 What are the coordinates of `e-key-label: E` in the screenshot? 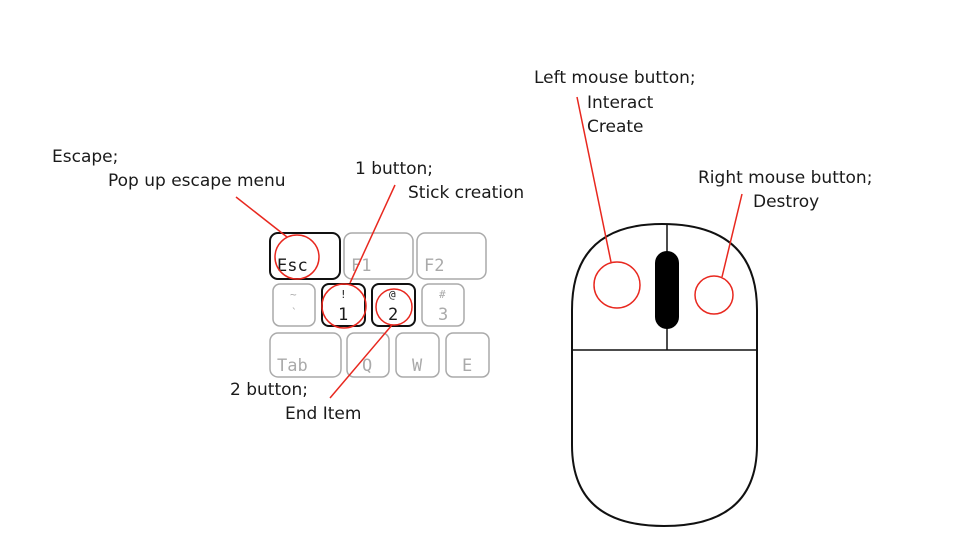 It's located at (467, 366).